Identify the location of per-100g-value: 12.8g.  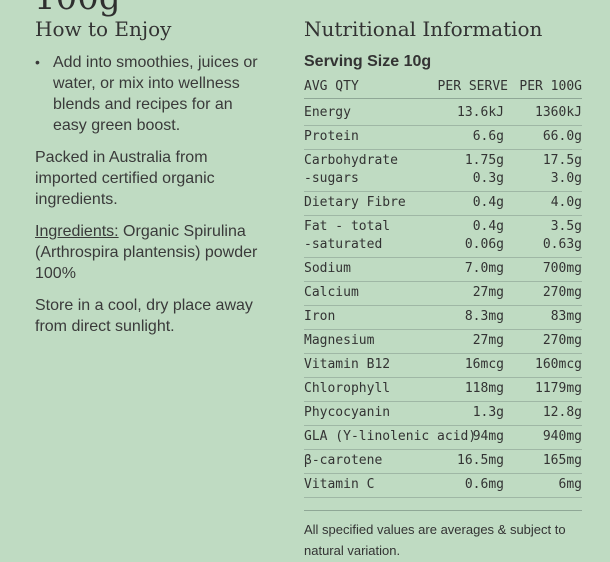
(543, 413).